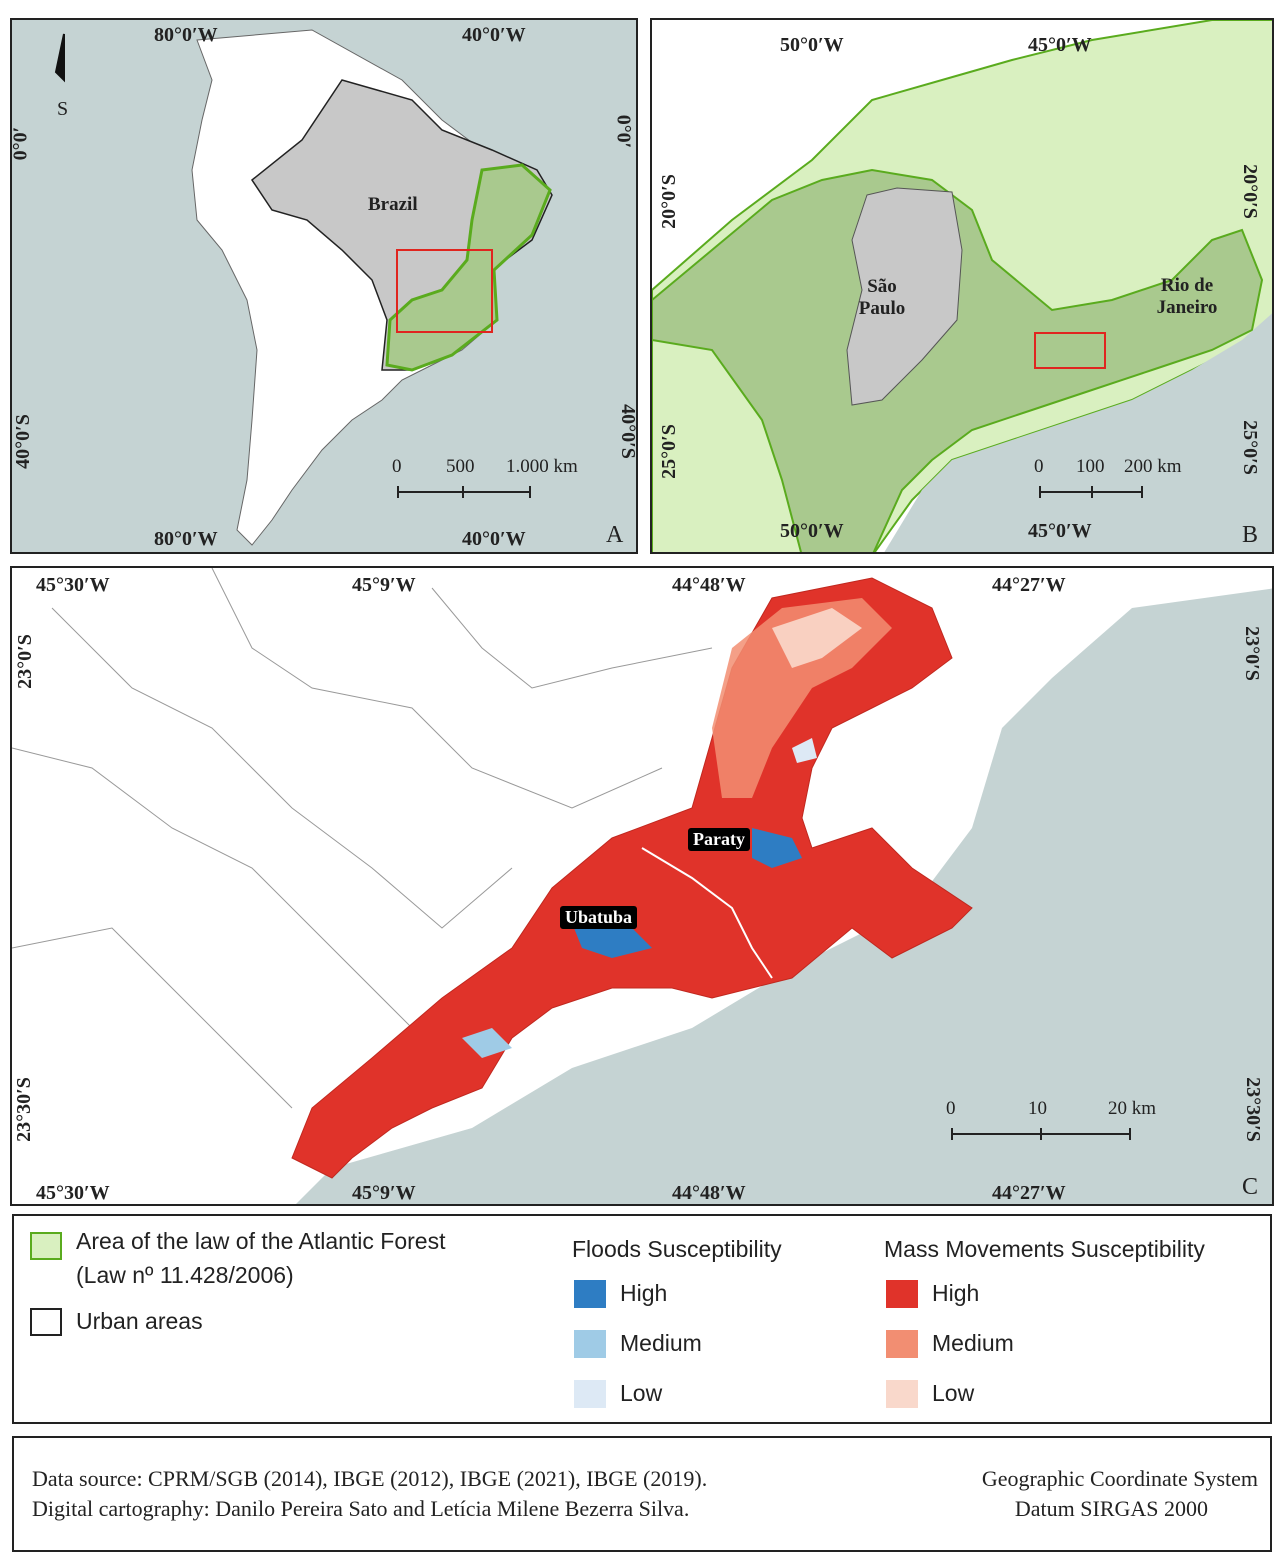  What do you see at coordinates (956, 1293) in the screenshot?
I see `legend-mass-high-label: High` at bounding box center [956, 1293].